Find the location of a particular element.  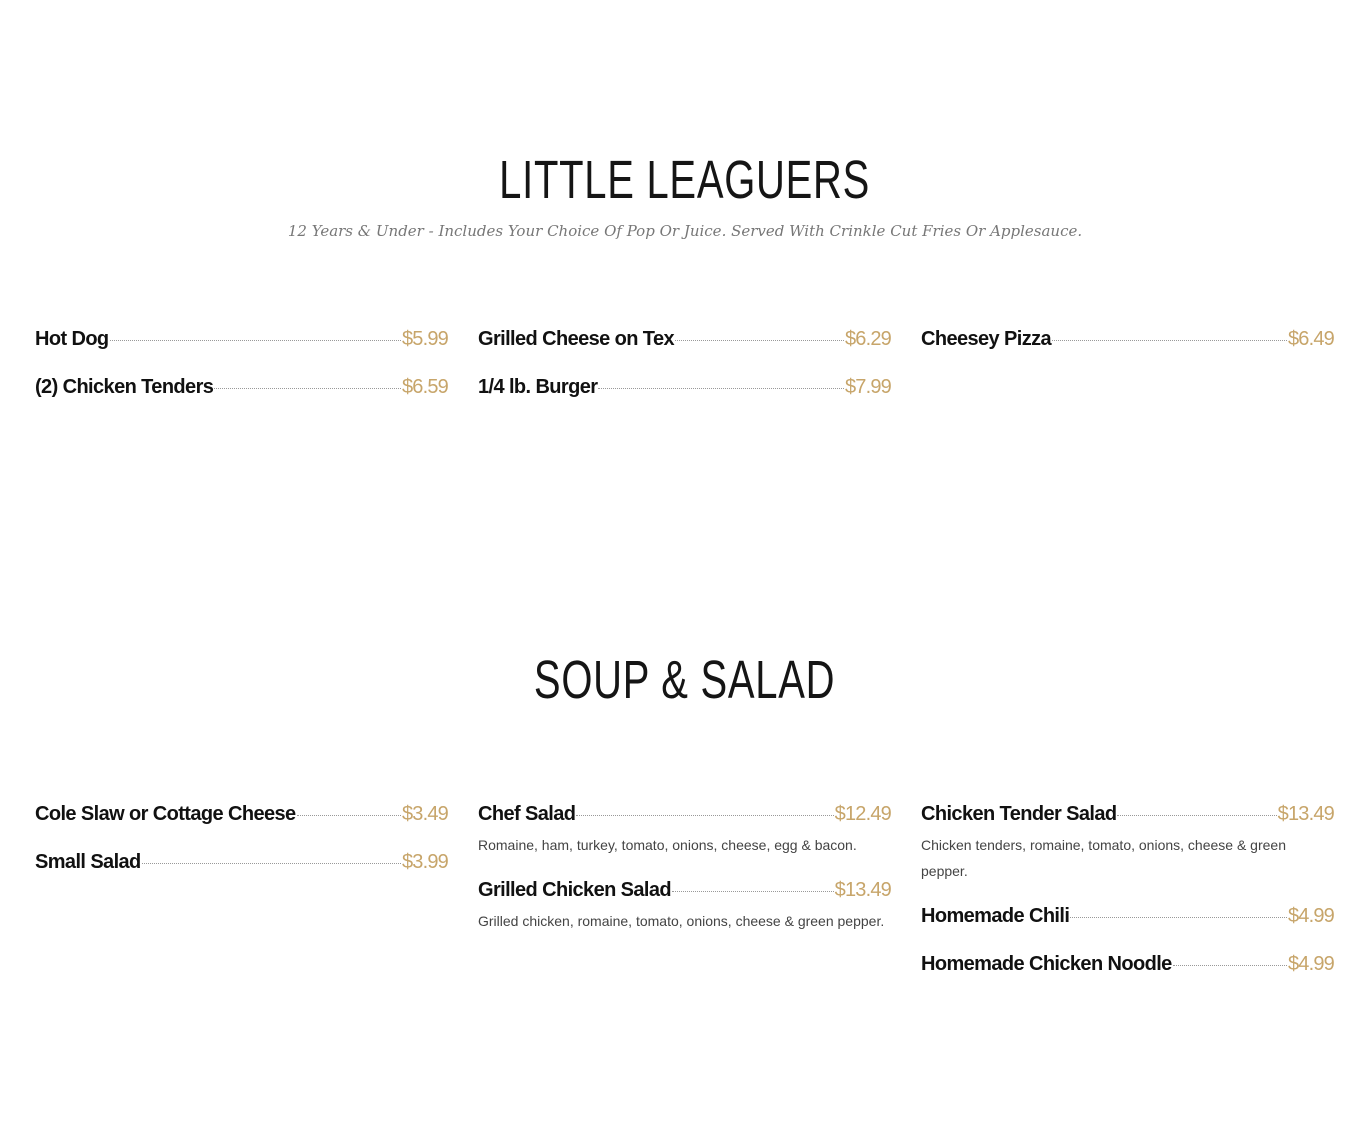

item-price: $3.49 is located at coordinates (425, 814).